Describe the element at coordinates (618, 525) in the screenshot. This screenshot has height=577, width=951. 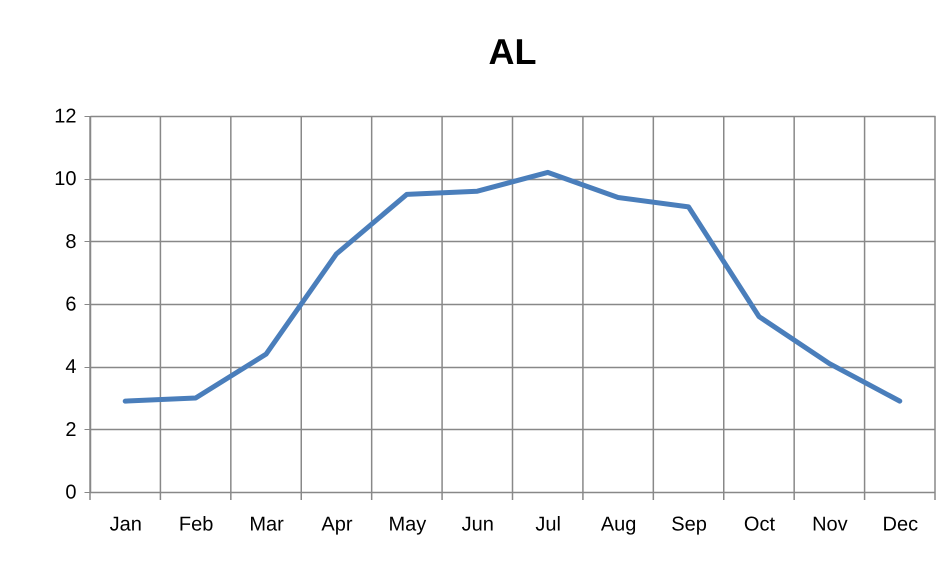
I see `x-tick-label: Aug` at that location.